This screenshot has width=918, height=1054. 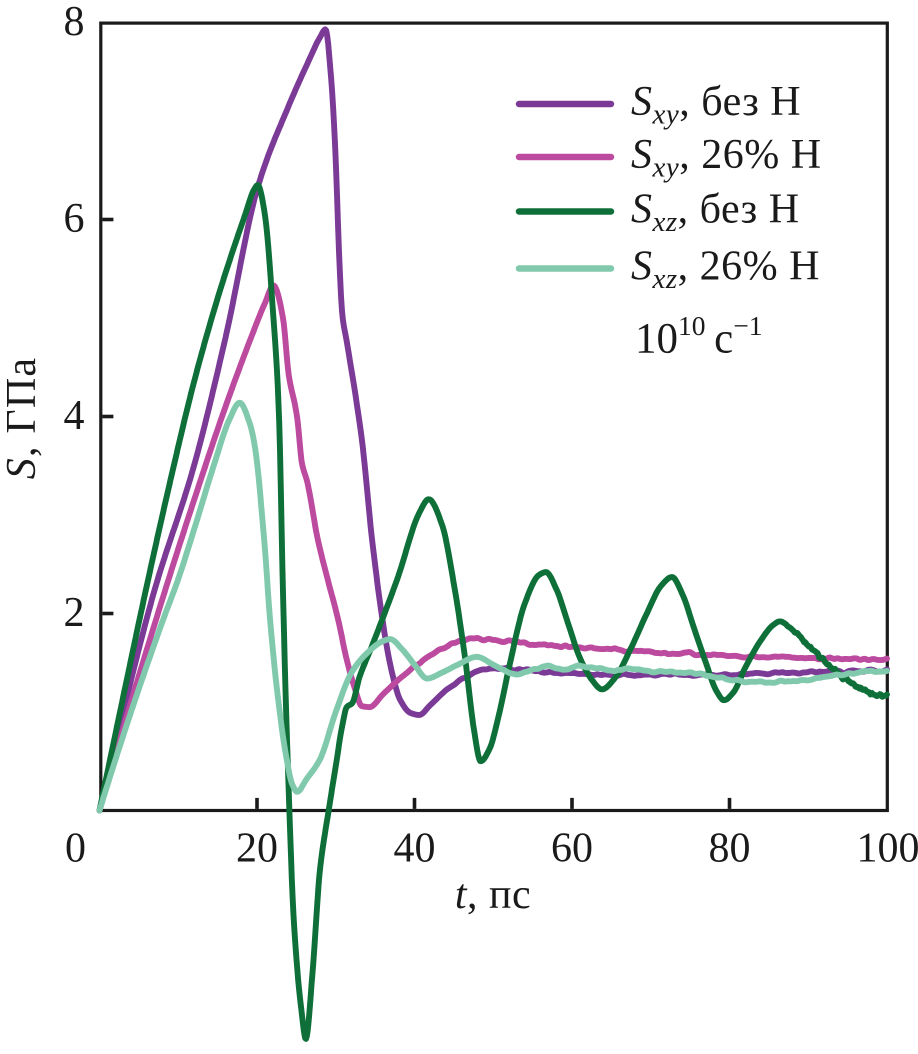 What do you see at coordinates (74, 22) in the screenshot?
I see `svg-text: 8` at bounding box center [74, 22].